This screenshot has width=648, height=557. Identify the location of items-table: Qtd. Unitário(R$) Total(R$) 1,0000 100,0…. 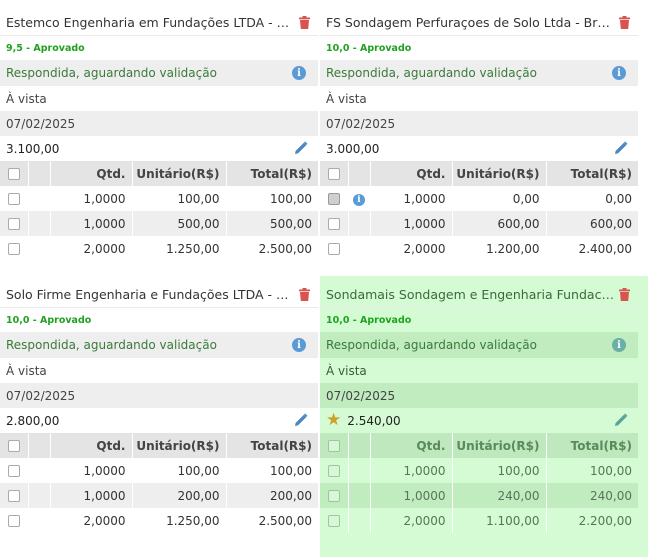
(159, 211).